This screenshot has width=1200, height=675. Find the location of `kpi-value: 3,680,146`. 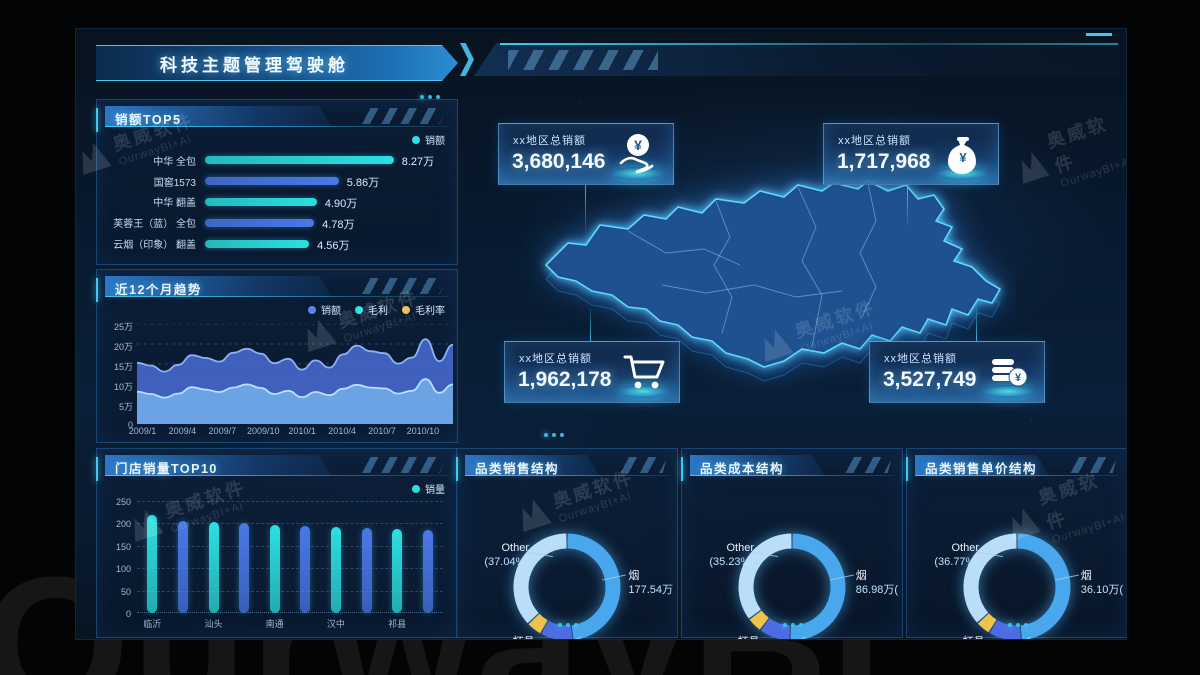

kpi-value: 3,680,146 is located at coordinates (559, 161).